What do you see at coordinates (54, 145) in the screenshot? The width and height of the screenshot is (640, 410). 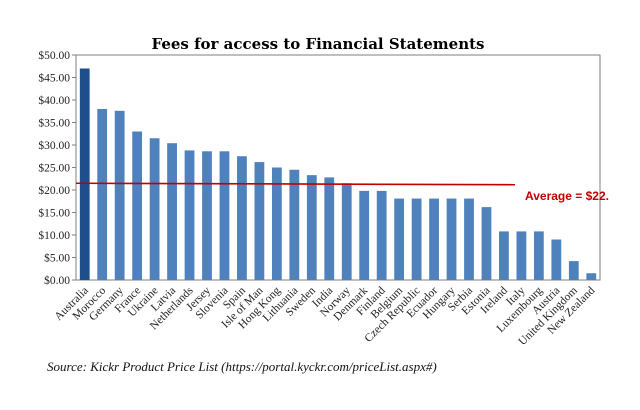 I see `y-tick-label: $30.00` at bounding box center [54, 145].